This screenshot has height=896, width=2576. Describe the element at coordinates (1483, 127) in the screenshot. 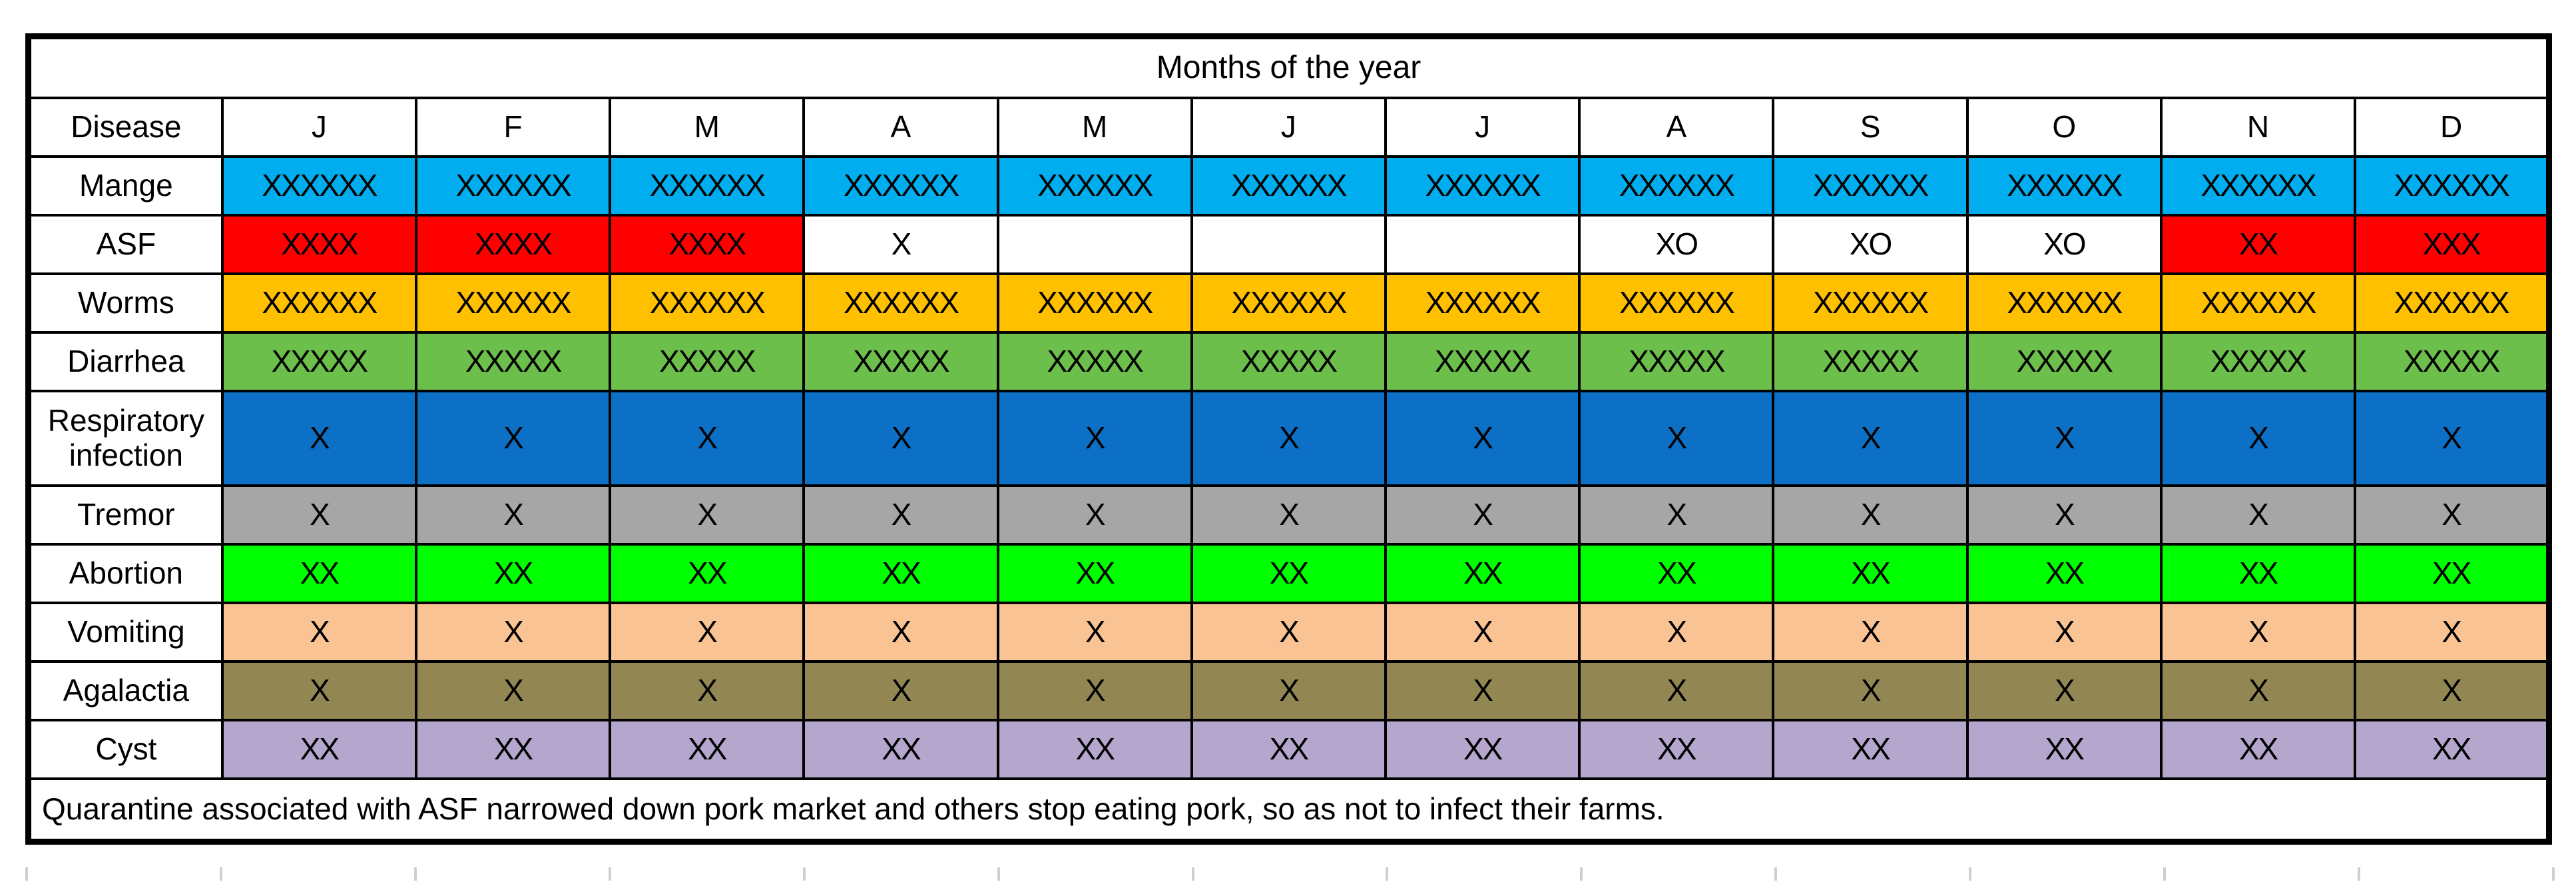

I see `column-header-month-jul: J` at that location.